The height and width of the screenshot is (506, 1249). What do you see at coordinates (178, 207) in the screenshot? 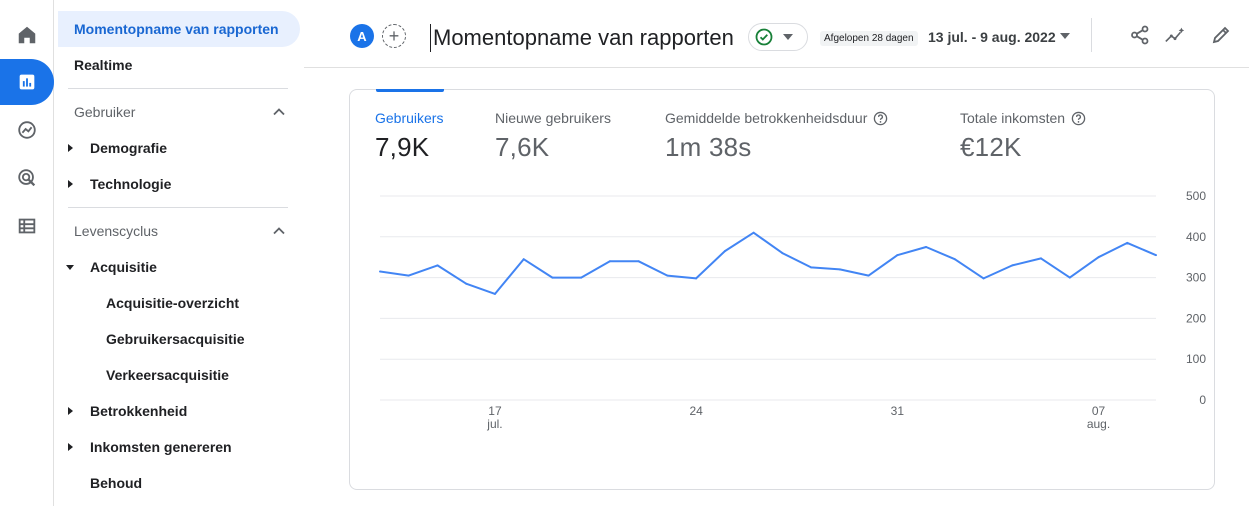
I see `divider` at bounding box center [178, 207].